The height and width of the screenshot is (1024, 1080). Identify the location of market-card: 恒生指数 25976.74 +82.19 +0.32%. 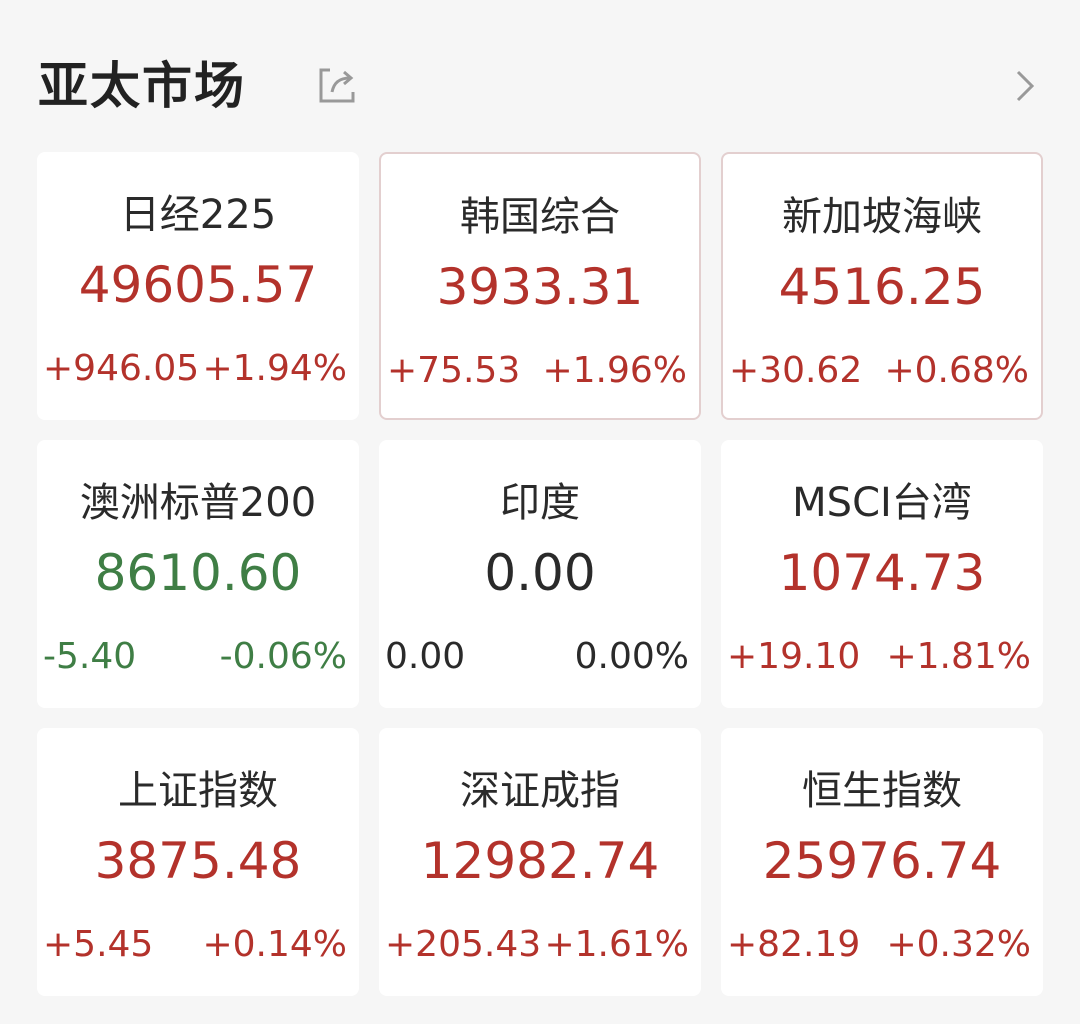
(882, 862).